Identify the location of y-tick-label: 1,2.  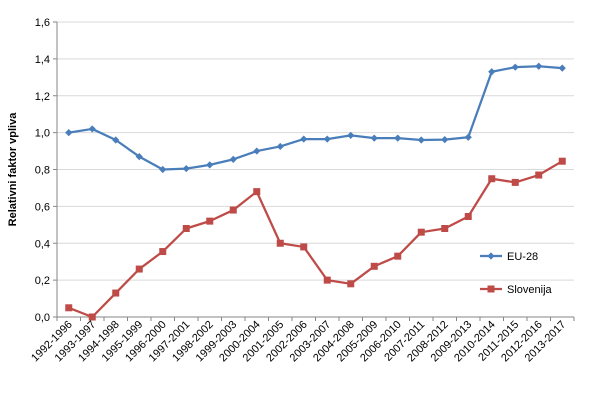
(42, 97).